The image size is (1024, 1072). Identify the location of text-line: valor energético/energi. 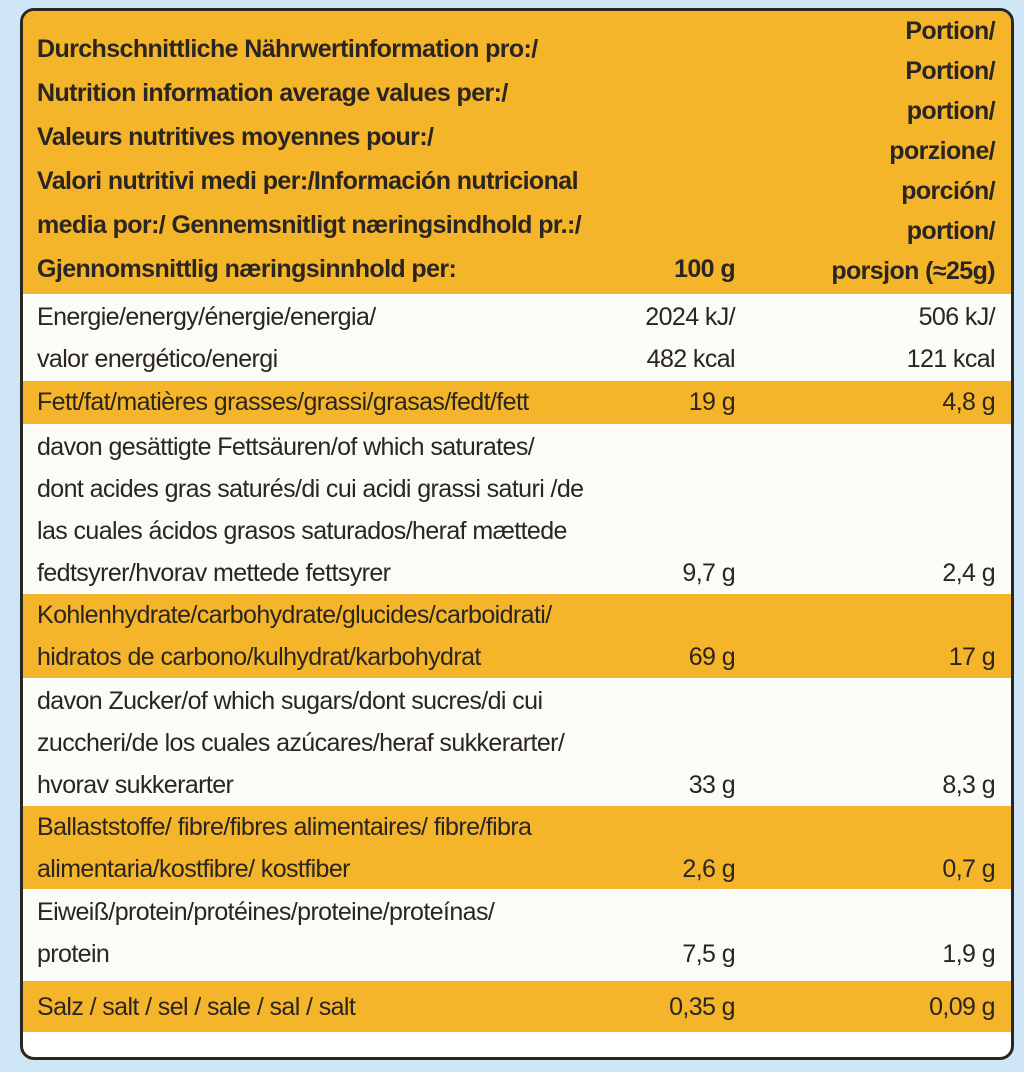
(157, 359).